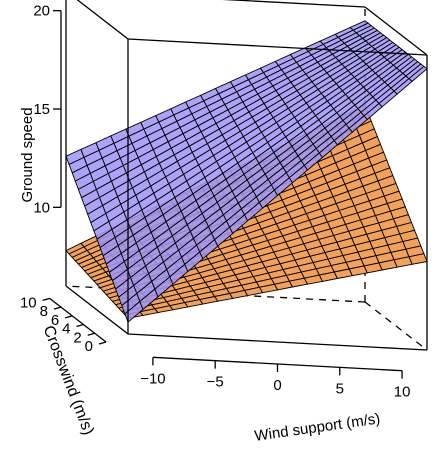 The width and height of the screenshot is (435, 462). I want to click on y-tick-label: 6, so click(55, 320).